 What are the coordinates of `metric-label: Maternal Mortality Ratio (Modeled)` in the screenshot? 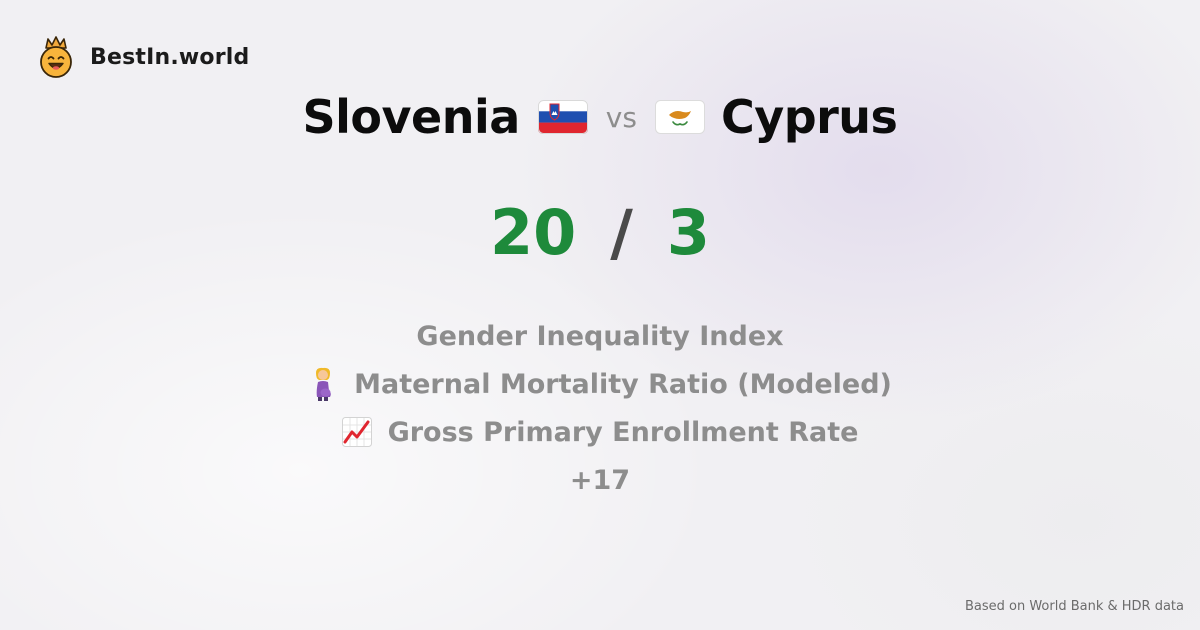 It's located at (623, 384).